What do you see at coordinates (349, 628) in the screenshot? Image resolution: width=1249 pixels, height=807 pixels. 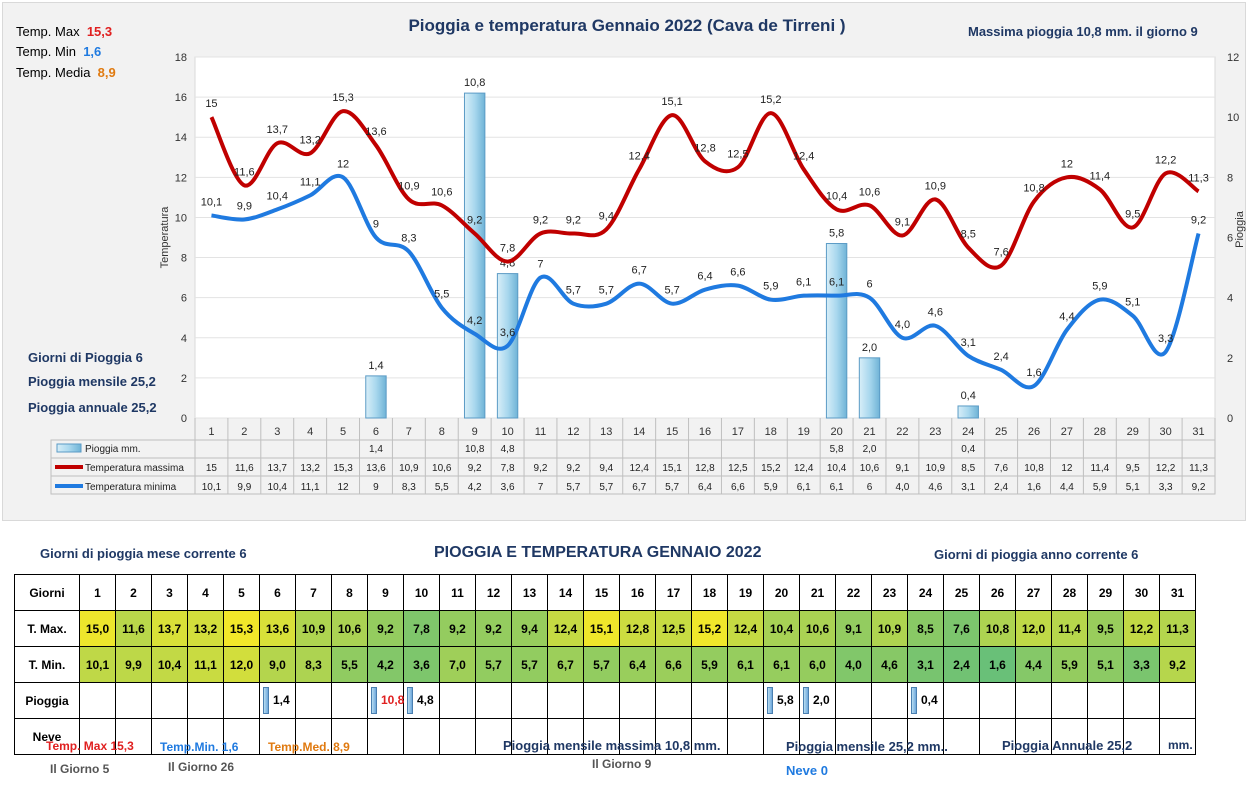 I see `tmax-cell: 10,6` at bounding box center [349, 628].